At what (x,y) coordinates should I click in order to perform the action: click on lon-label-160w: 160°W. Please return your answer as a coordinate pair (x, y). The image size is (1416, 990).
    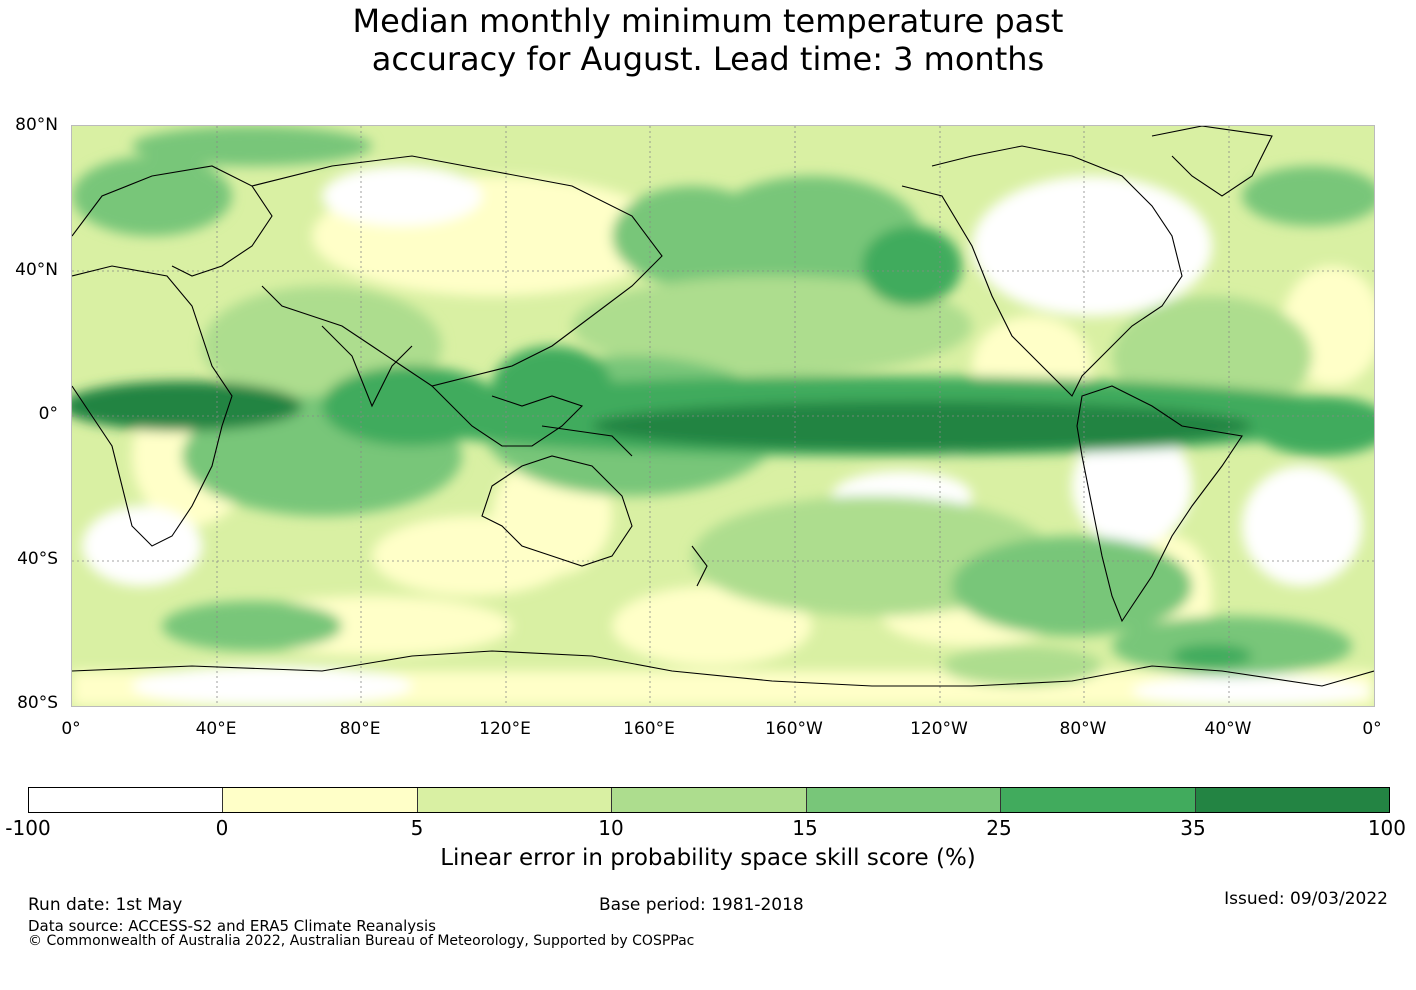
    Looking at the image, I should click on (794, 729).